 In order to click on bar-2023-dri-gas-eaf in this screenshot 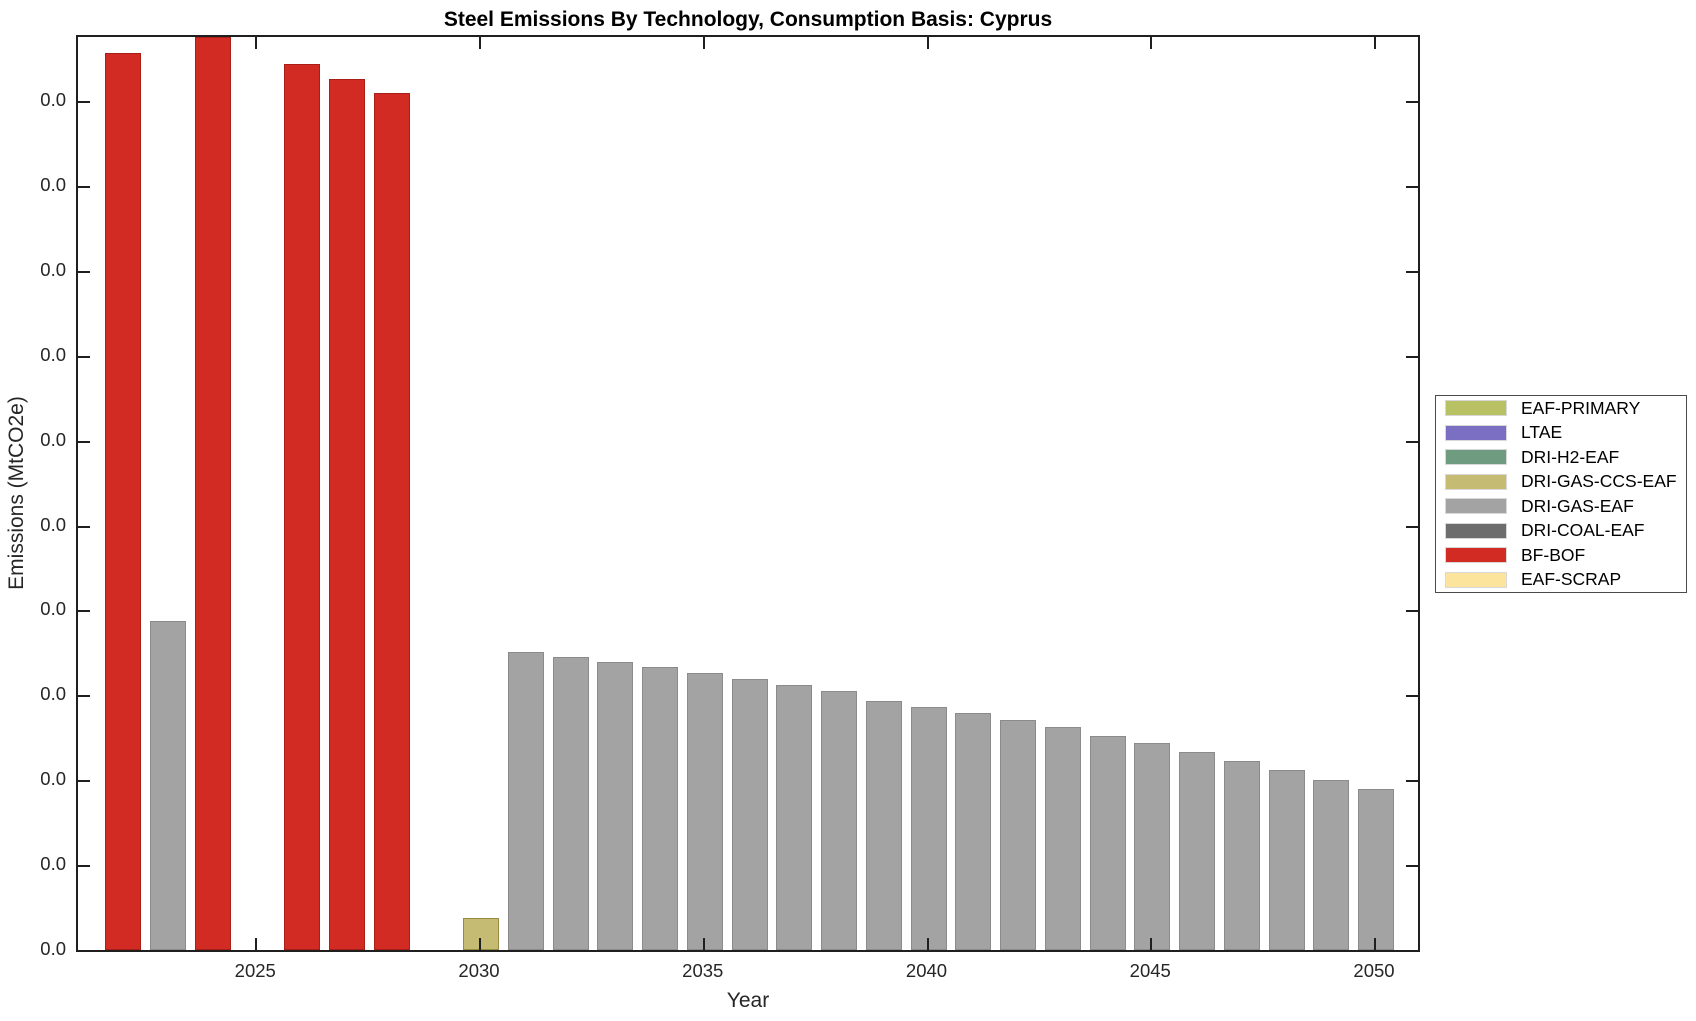, I will do `click(167, 785)`.